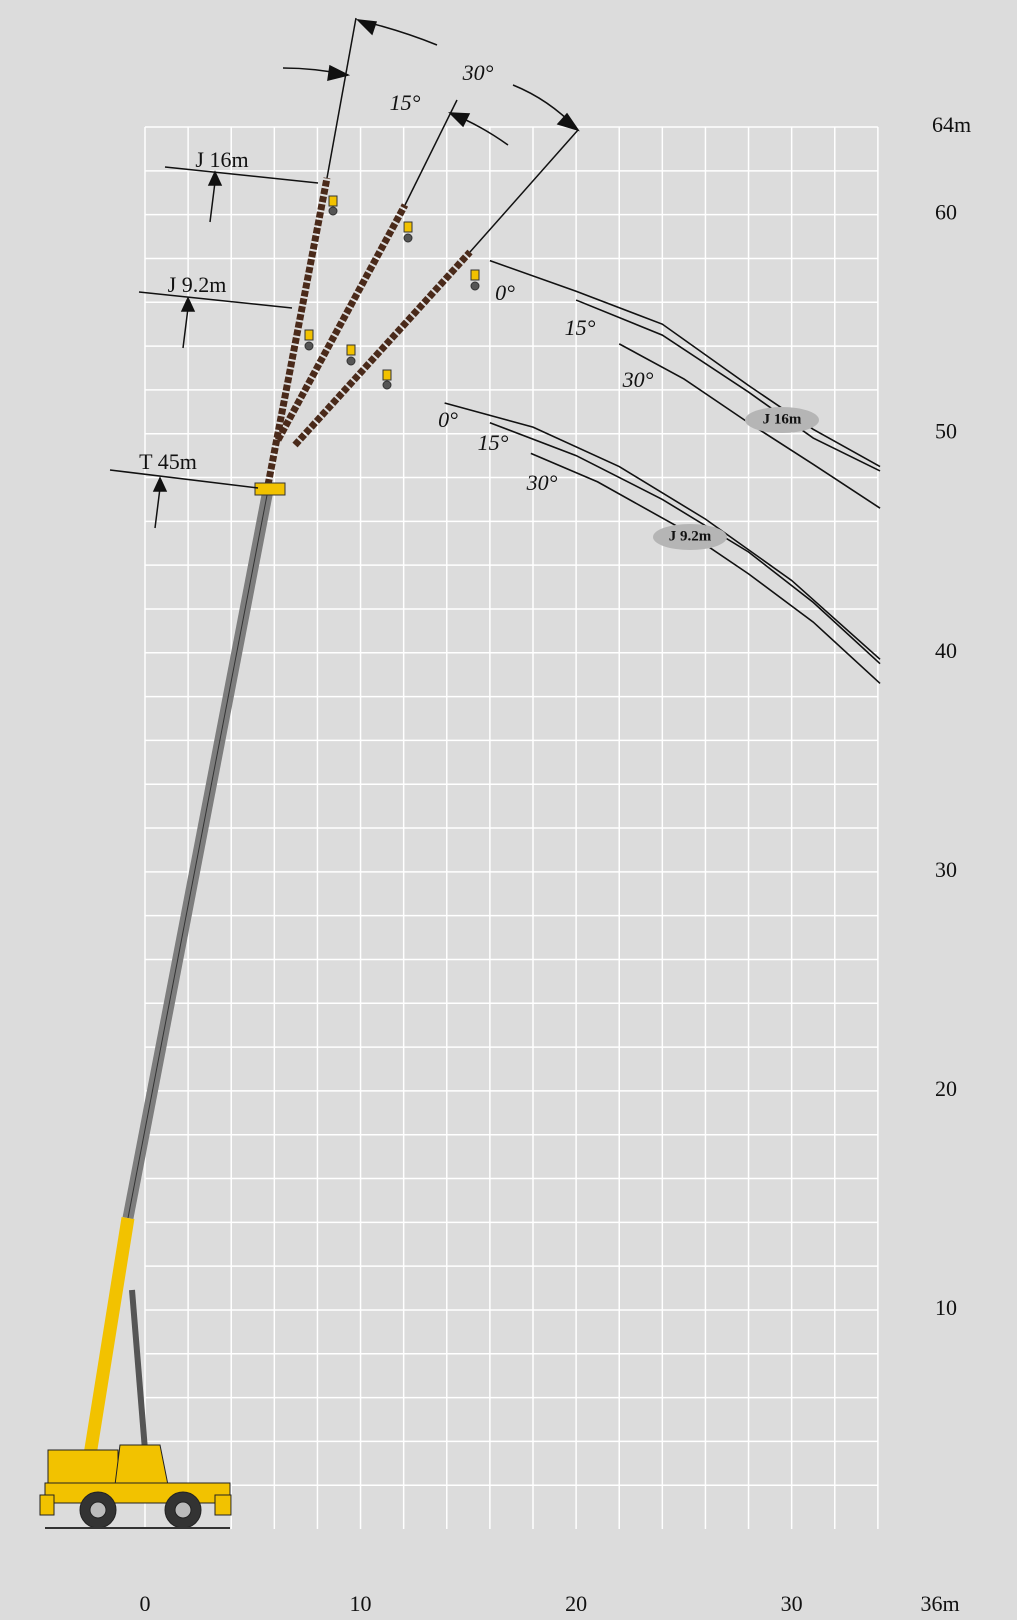 This screenshot has width=1017, height=1620. What do you see at coordinates (405, 102) in the screenshot?
I see `annotation: 15°` at bounding box center [405, 102].